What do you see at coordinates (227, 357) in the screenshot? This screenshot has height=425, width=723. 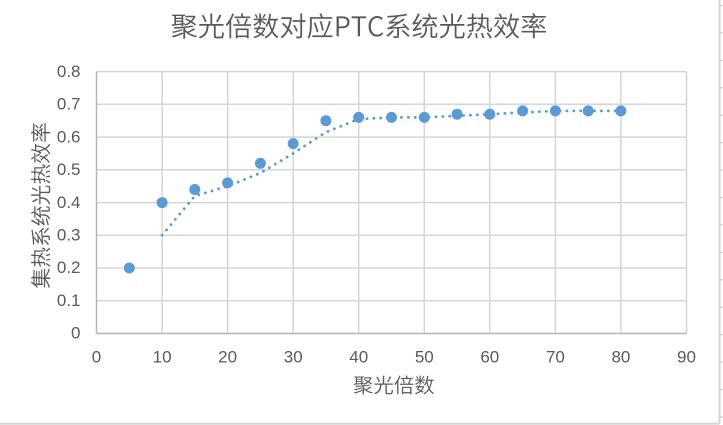 I see `svg-text: 20` at bounding box center [227, 357].